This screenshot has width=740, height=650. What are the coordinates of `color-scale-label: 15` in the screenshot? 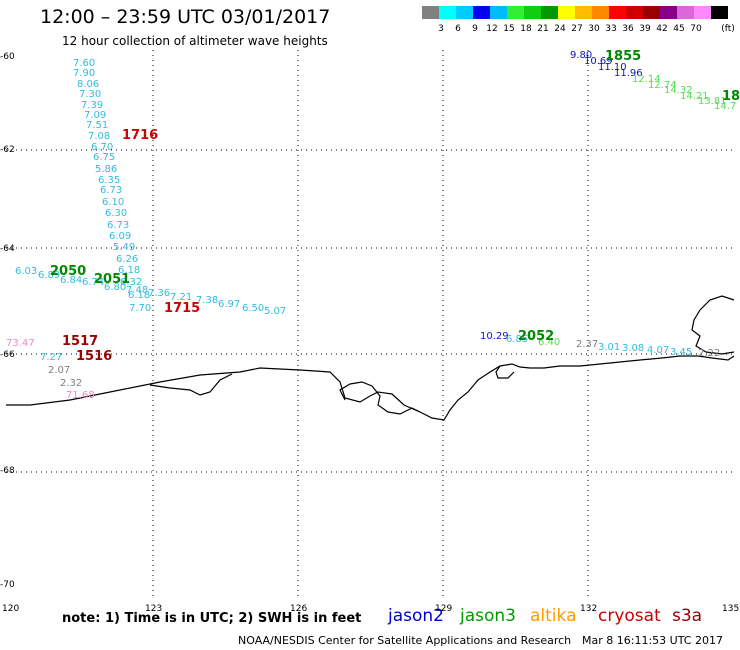 It's located at (508, 29).